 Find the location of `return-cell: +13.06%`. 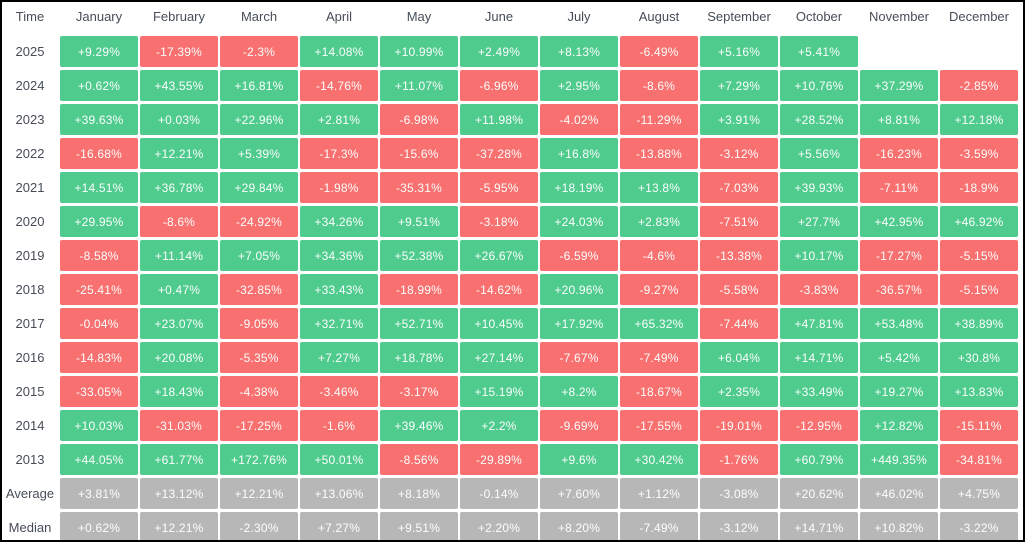

return-cell: +13.06% is located at coordinates (339, 493).